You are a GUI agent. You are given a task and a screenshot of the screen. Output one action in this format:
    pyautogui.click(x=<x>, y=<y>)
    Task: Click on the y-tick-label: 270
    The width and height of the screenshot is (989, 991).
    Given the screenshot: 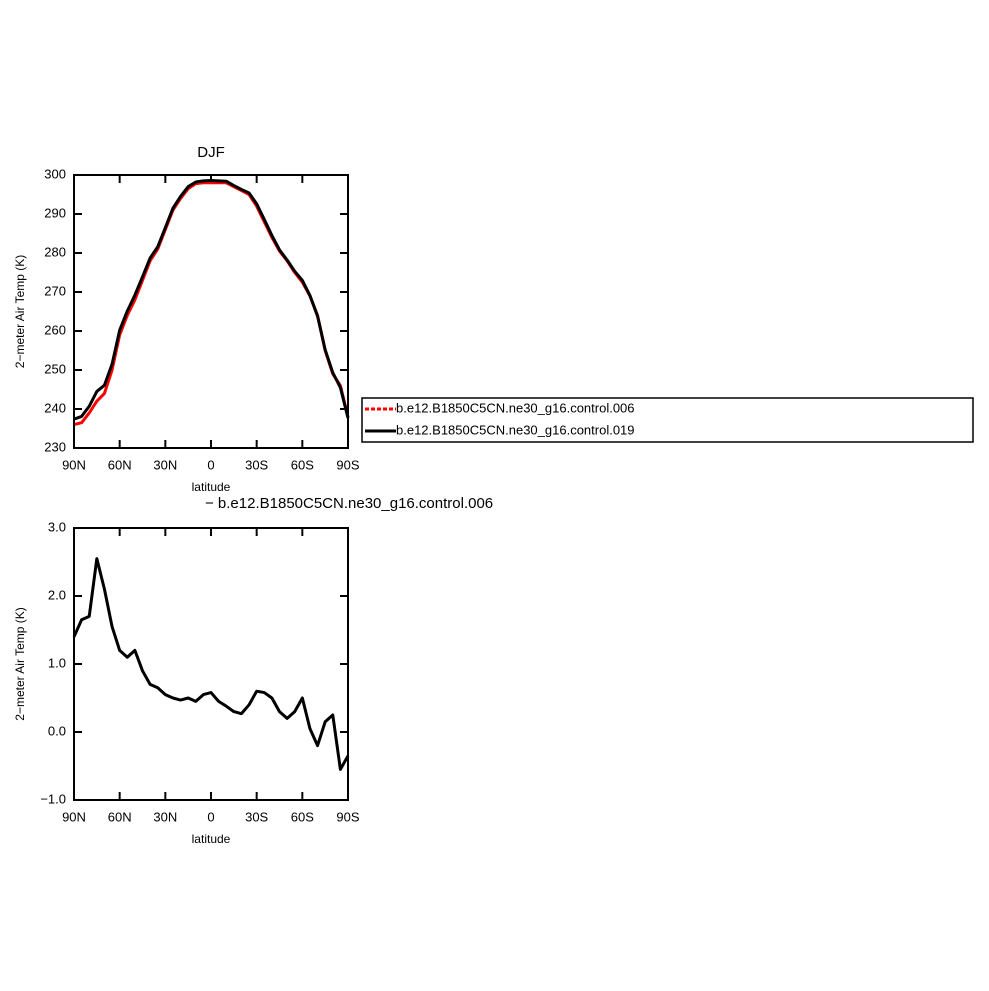 What is the action you would take?
    pyautogui.click(x=55, y=290)
    